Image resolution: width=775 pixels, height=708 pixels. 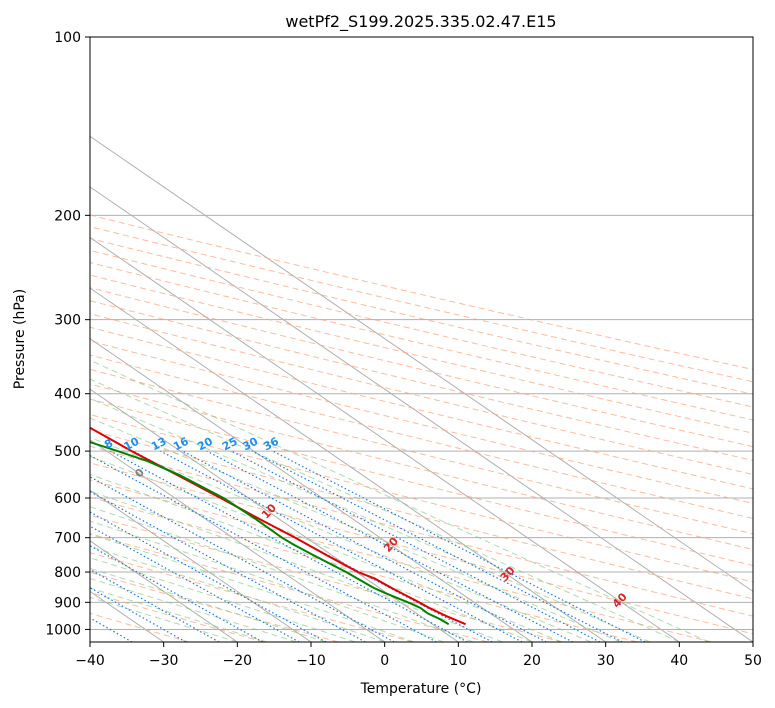 What do you see at coordinates (679, 661) in the screenshot?
I see `x-tick-label: 40` at bounding box center [679, 661].